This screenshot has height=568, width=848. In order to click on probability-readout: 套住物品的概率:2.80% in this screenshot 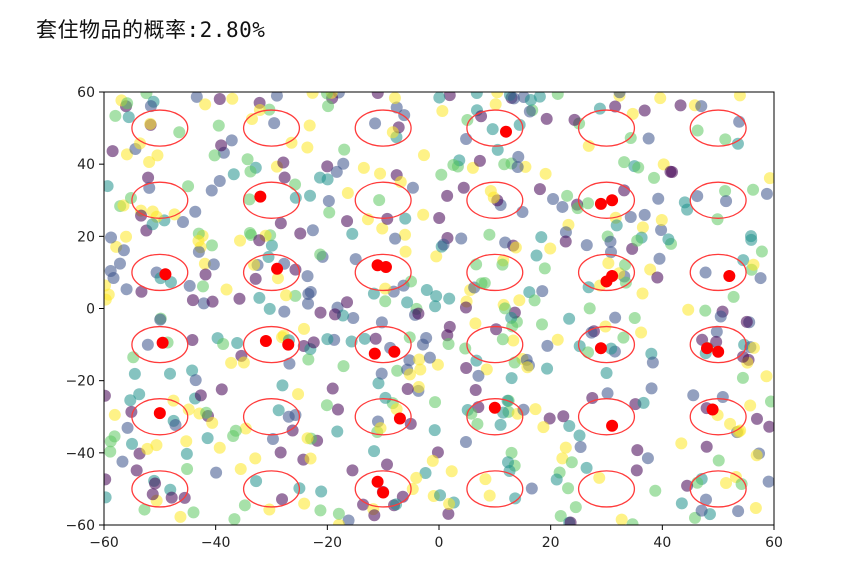, I will do `click(150, 29)`.